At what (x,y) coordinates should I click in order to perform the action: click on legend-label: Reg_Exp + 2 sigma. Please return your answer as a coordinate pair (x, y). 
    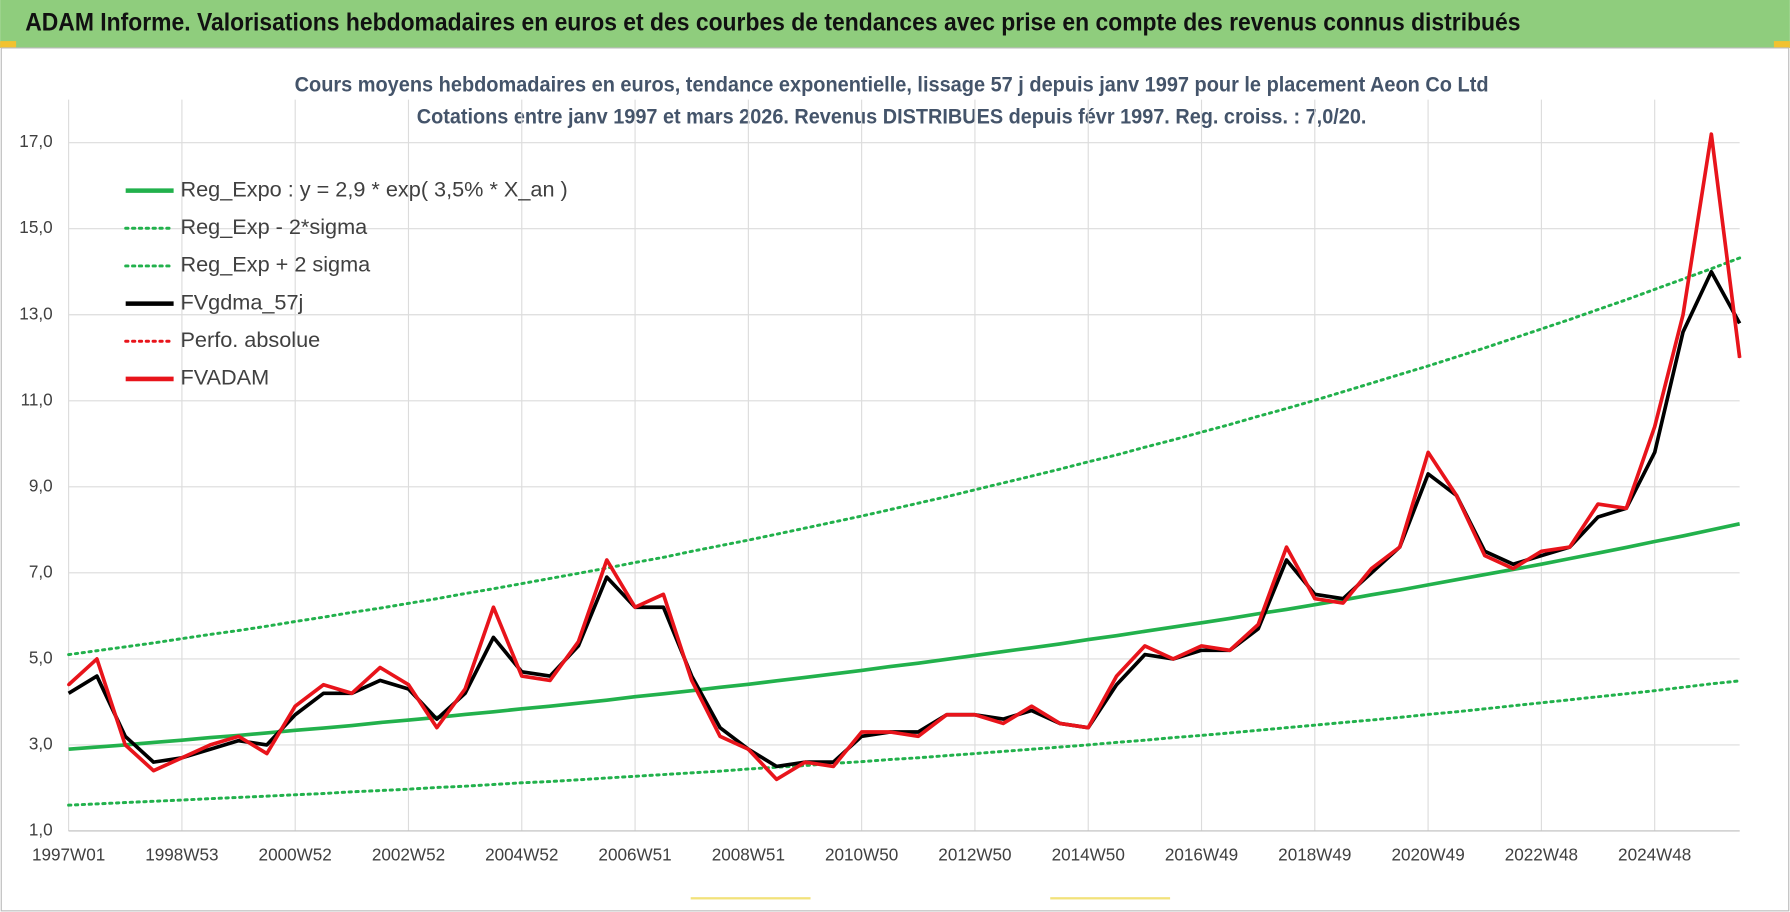
    Looking at the image, I should click on (275, 264).